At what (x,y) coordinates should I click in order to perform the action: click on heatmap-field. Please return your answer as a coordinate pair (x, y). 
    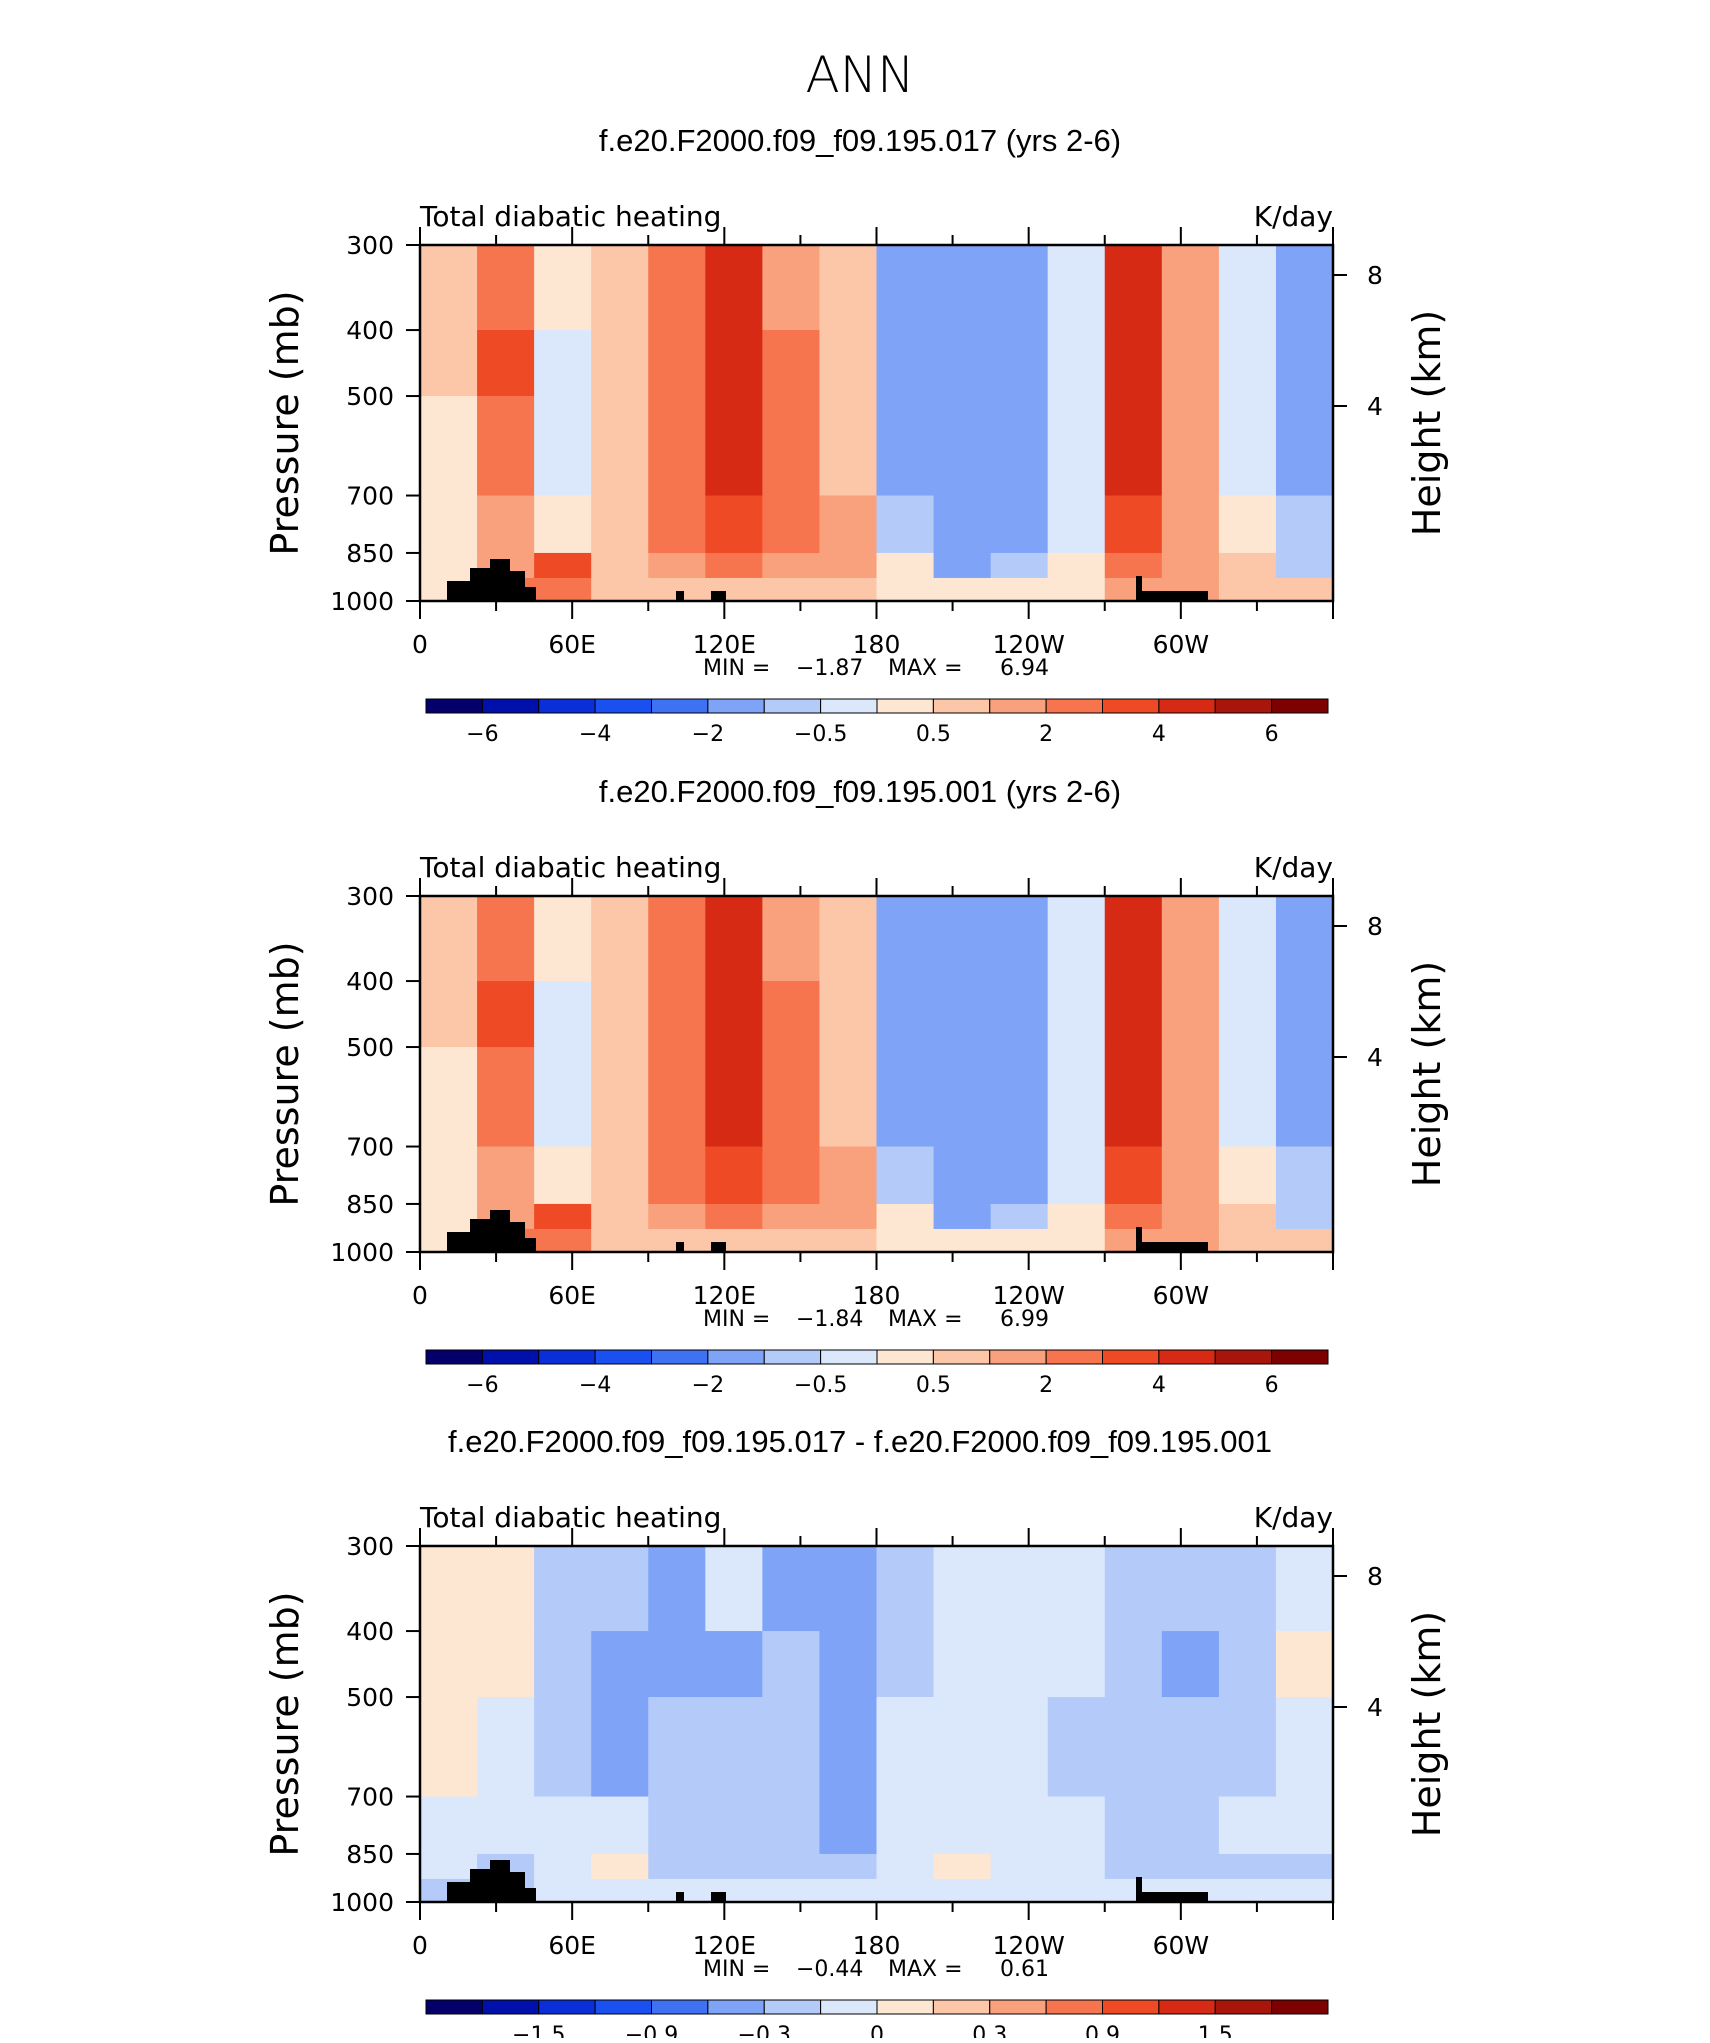
    Looking at the image, I should click on (877, 1074).